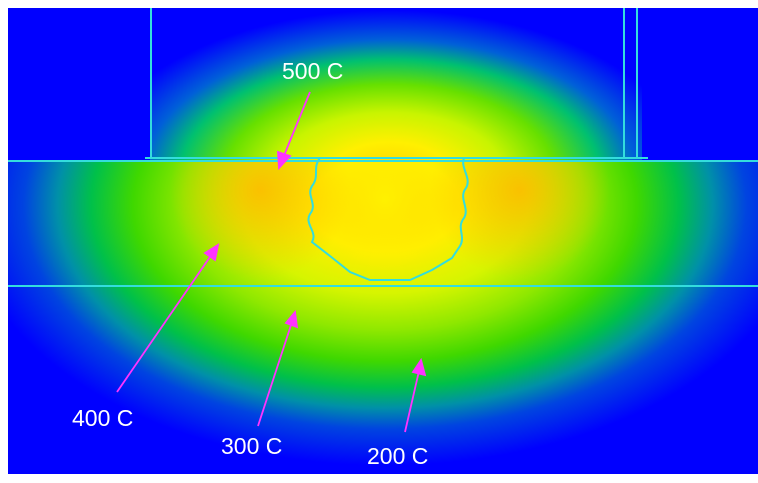 Image resolution: width=758 pixels, height=483 pixels. I want to click on label-400c: 400 C, so click(103, 418).